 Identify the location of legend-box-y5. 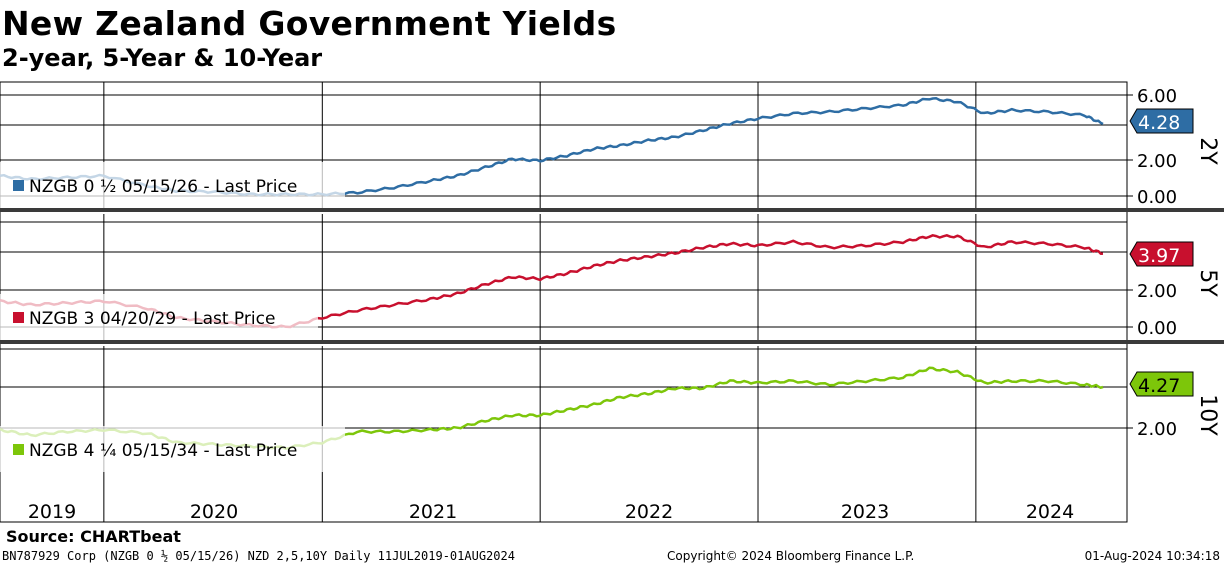
(159, 317).